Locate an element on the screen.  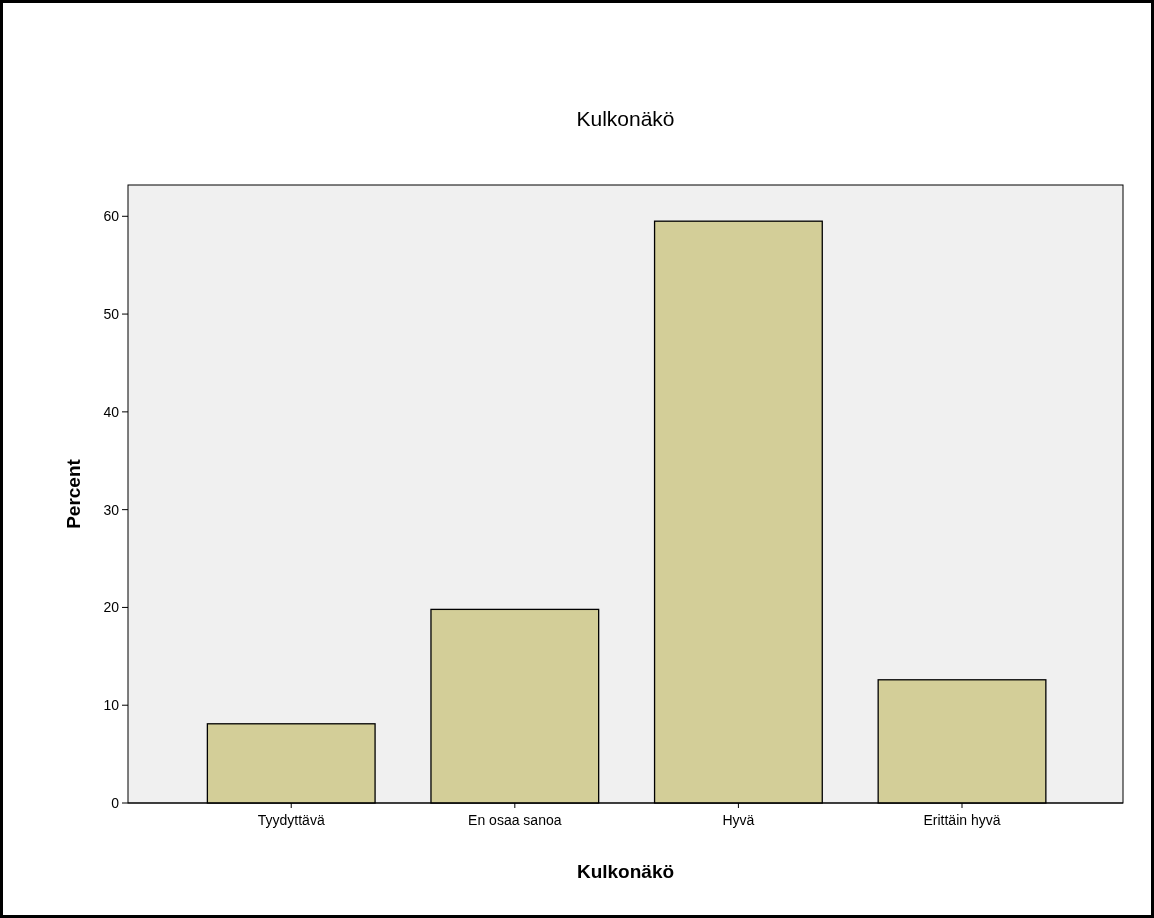
y-tick-label: 10 is located at coordinates (111, 705).